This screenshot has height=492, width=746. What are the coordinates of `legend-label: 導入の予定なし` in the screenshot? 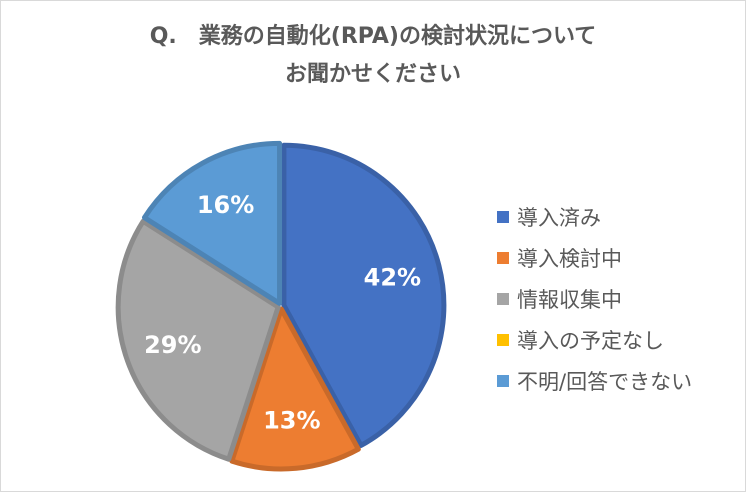 It's located at (590, 340).